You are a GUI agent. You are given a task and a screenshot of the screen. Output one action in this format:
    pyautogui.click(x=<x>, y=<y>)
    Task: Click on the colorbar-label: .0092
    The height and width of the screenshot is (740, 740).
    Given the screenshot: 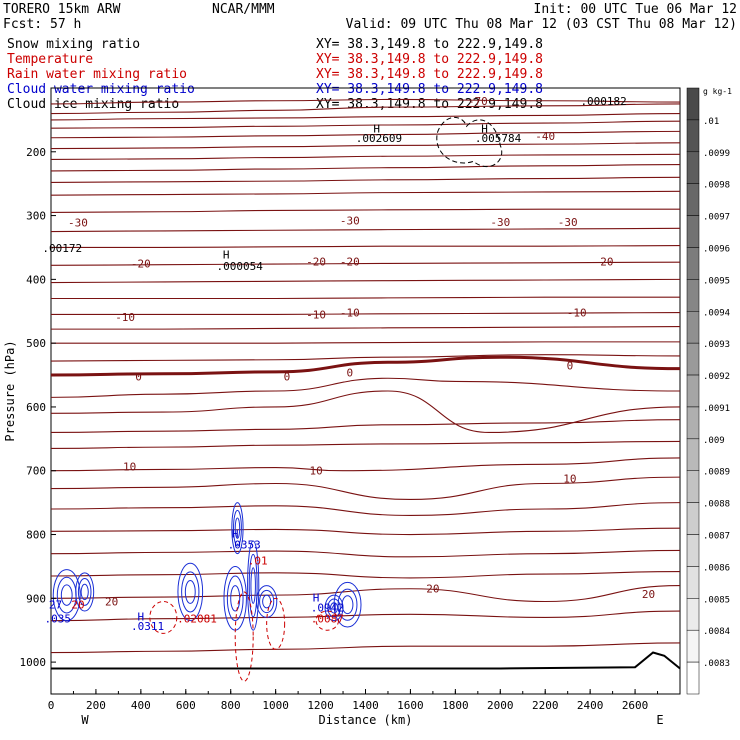 What is the action you would take?
    pyautogui.click(x=716, y=377)
    